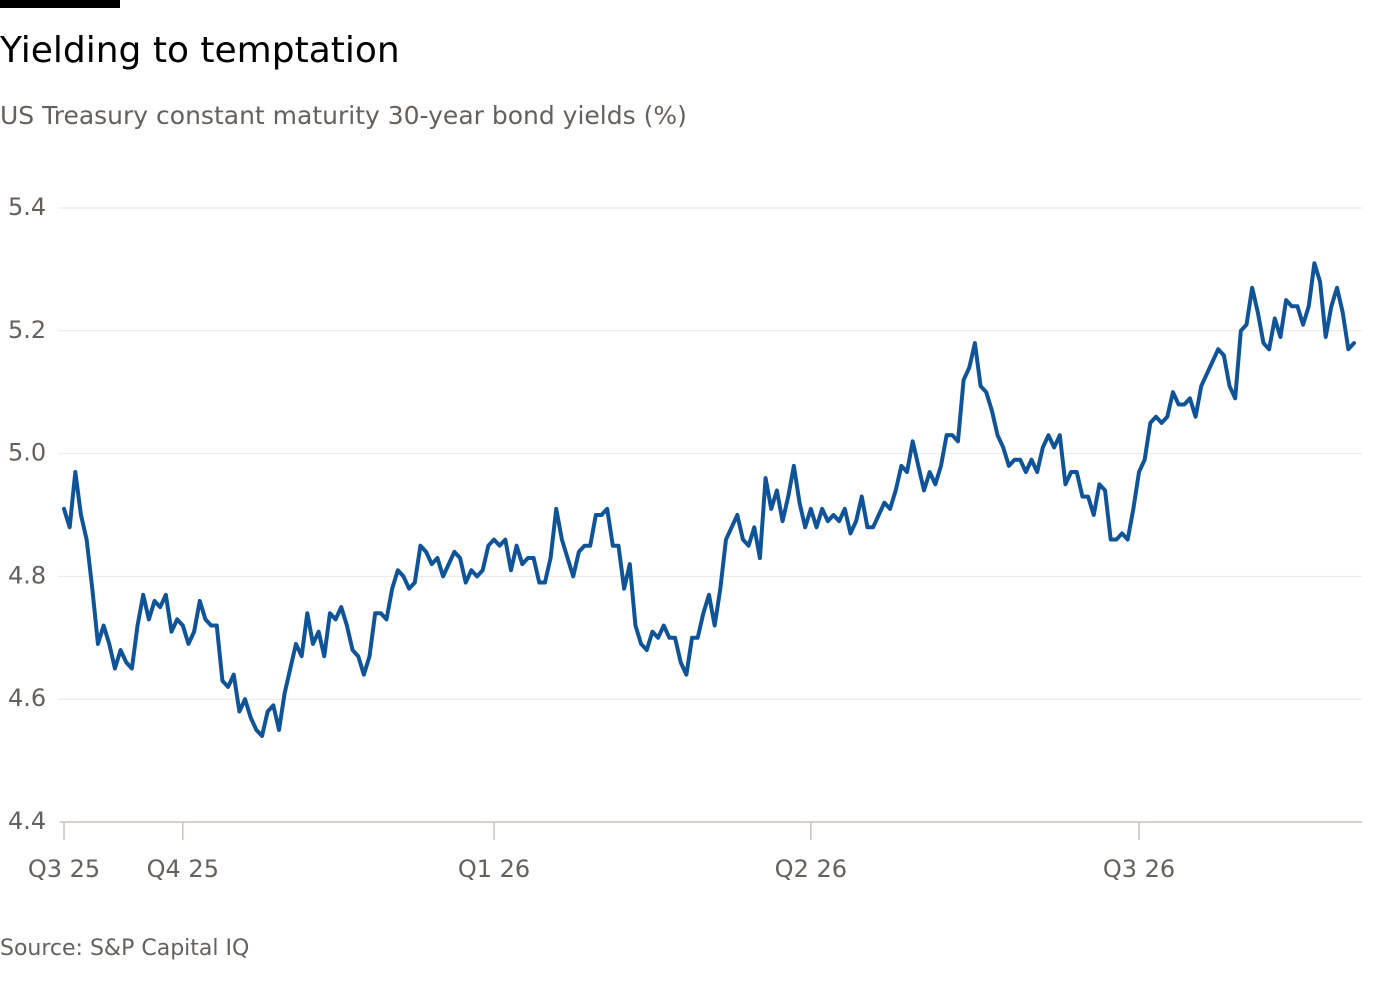 The height and width of the screenshot is (1000, 1400). I want to click on y-tick-label: 4.8, so click(27, 575).